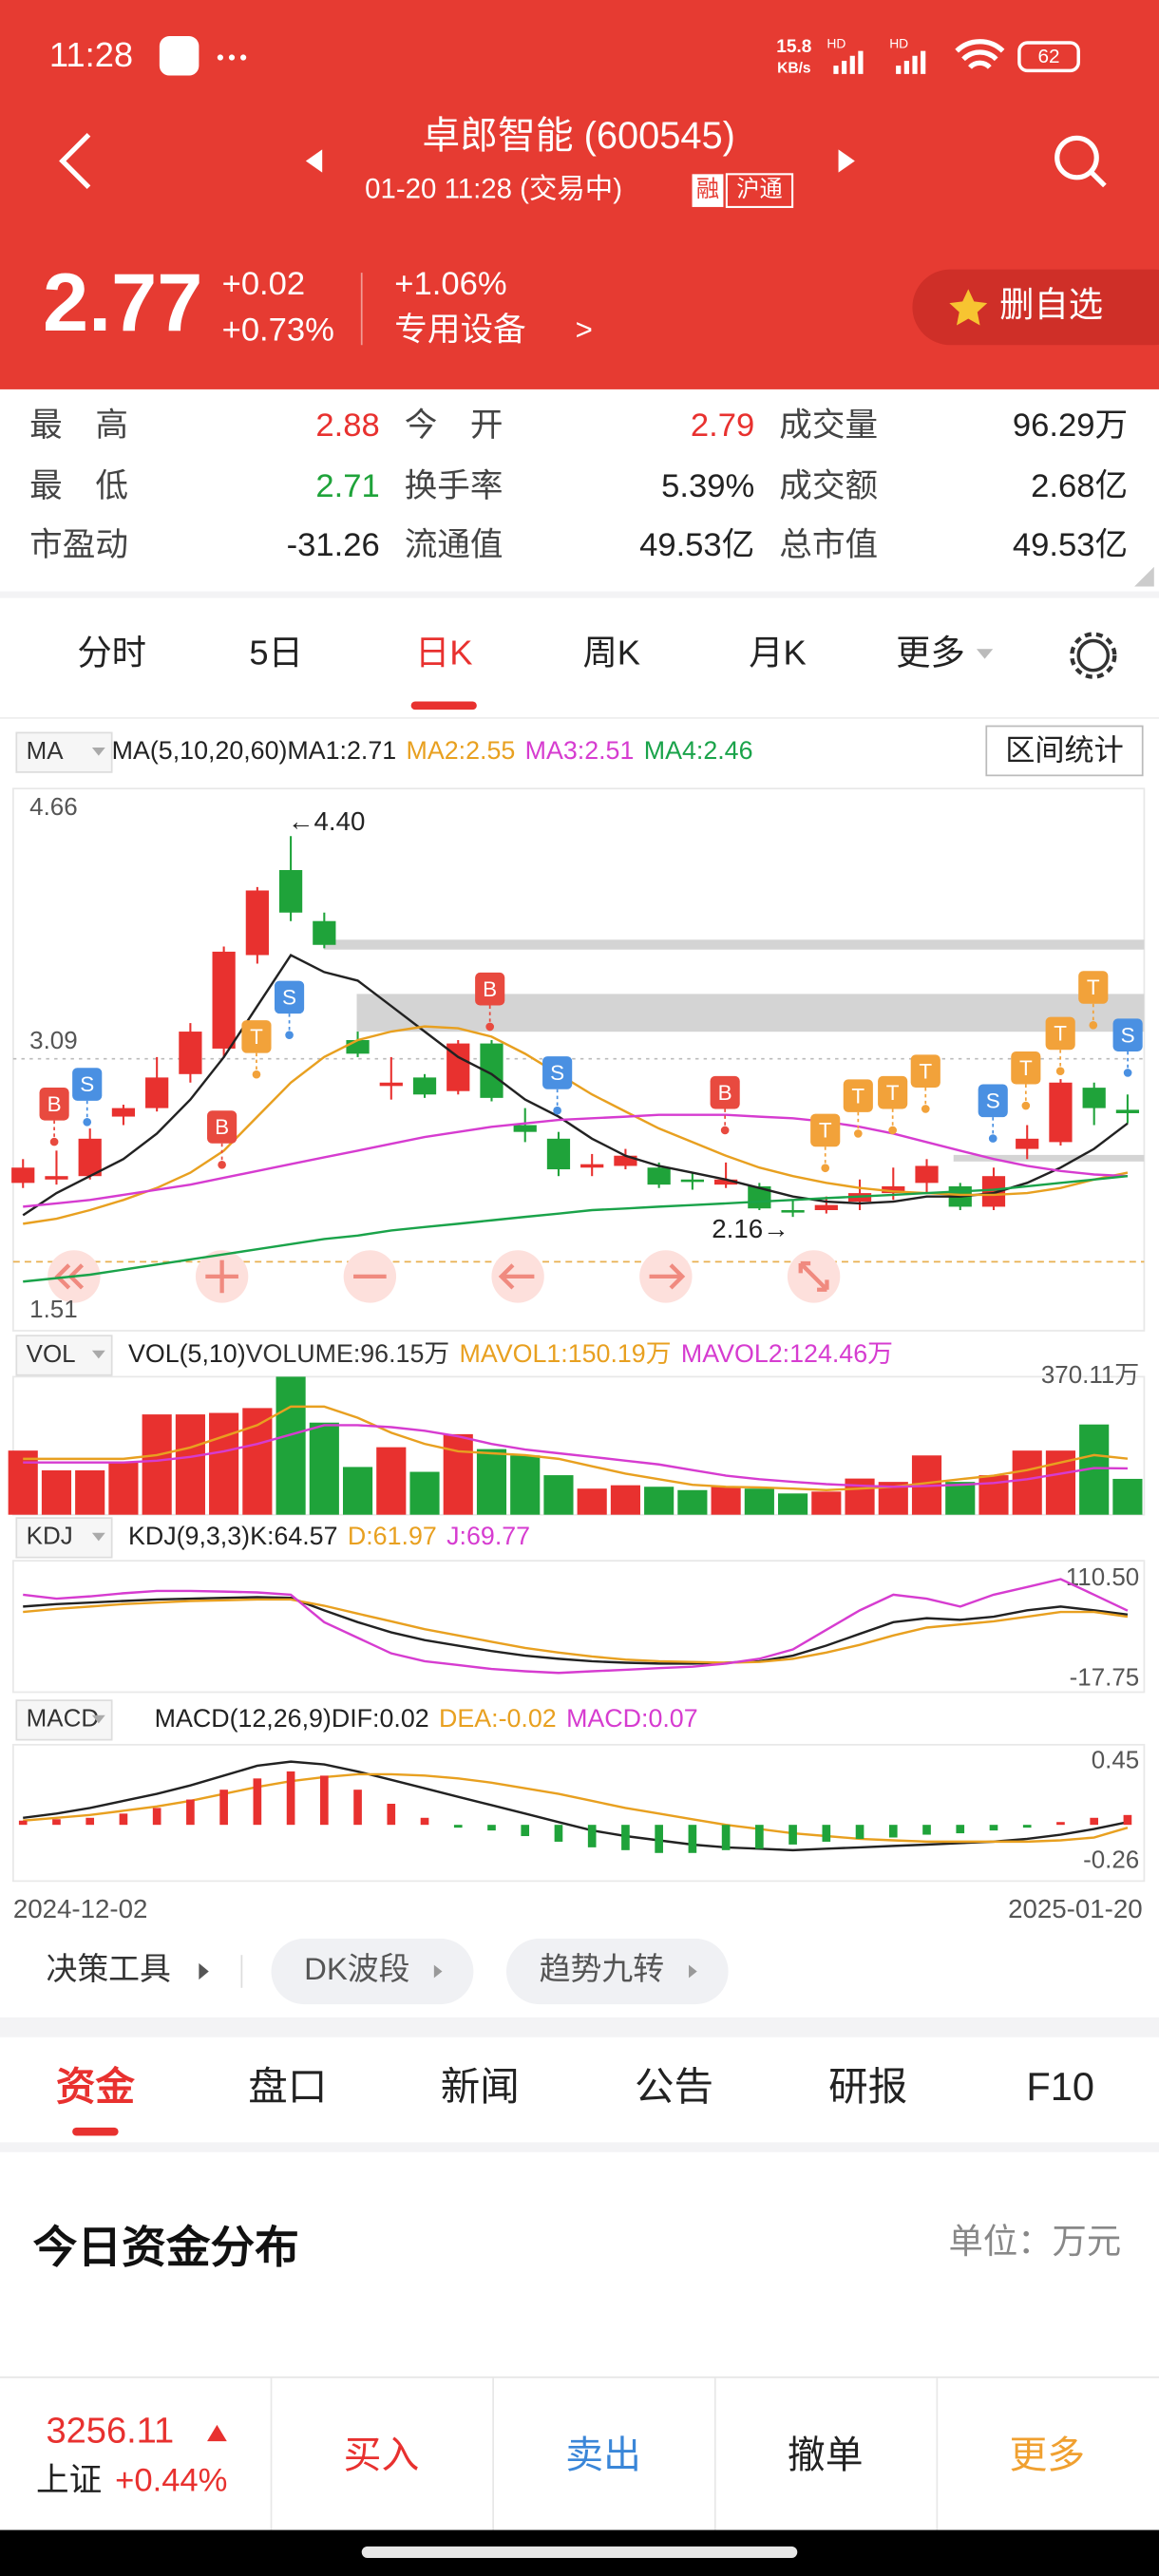 Image resolution: width=1159 pixels, height=2576 pixels. Describe the element at coordinates (576, 1806) in the screenshot. I see `indicator-line` at that location.